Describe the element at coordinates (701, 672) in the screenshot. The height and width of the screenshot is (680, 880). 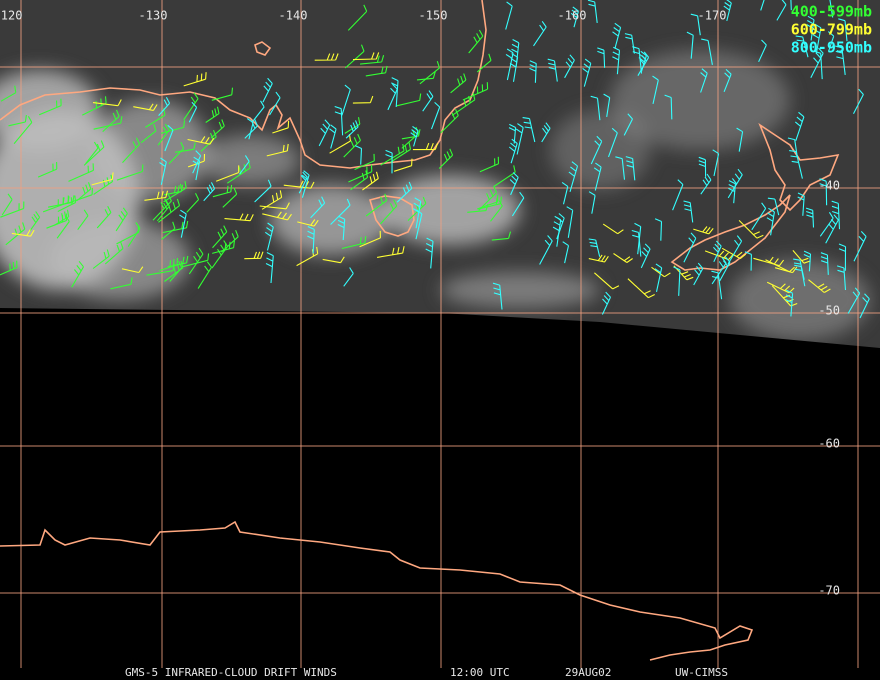
I see `footer-source: UW-CIMSS` at that location.